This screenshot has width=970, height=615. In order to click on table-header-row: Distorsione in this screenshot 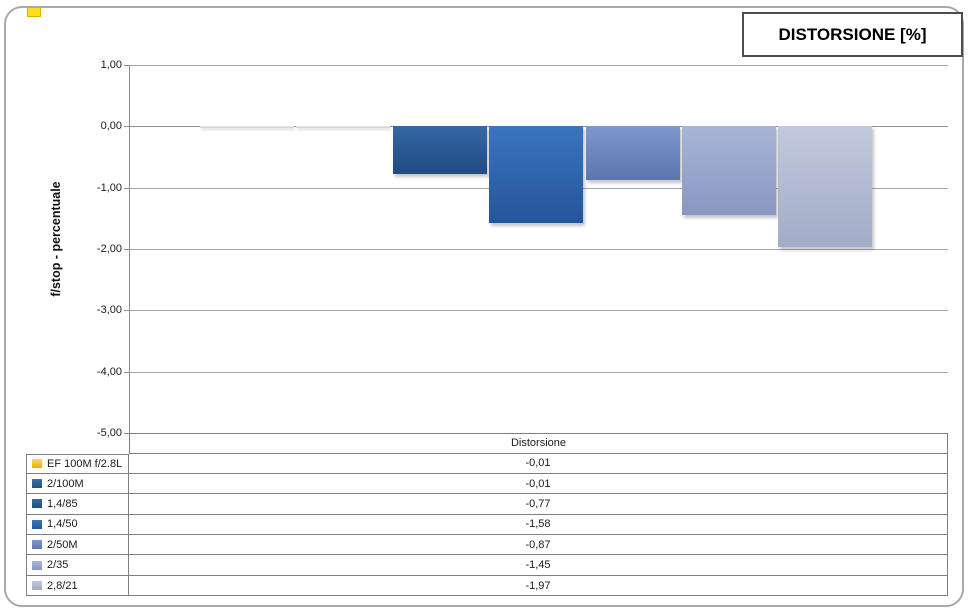, I will do `click(487, 443)`.